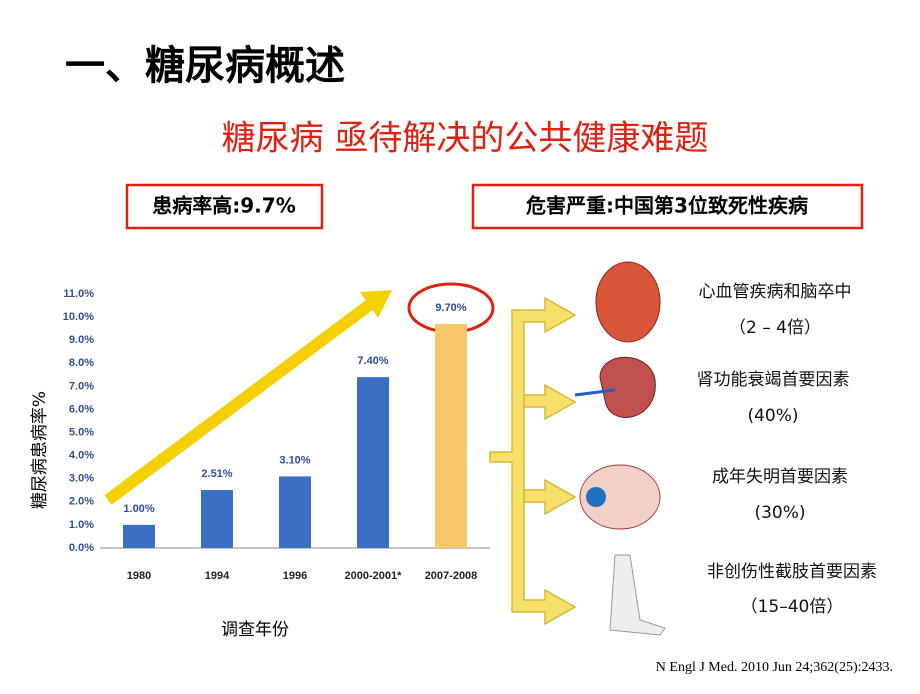  Describe the element at coordinates (81, 363) in the screenshot. I see `y-tick-label: 8.0%` at that location.